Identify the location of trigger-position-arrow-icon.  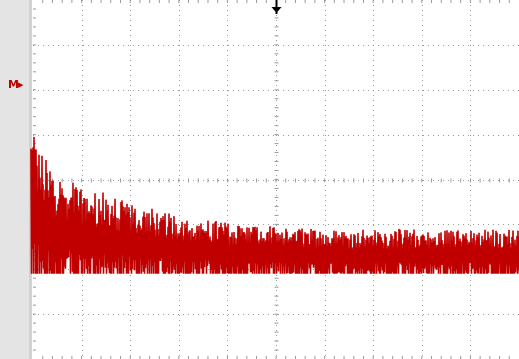
(276, 7).